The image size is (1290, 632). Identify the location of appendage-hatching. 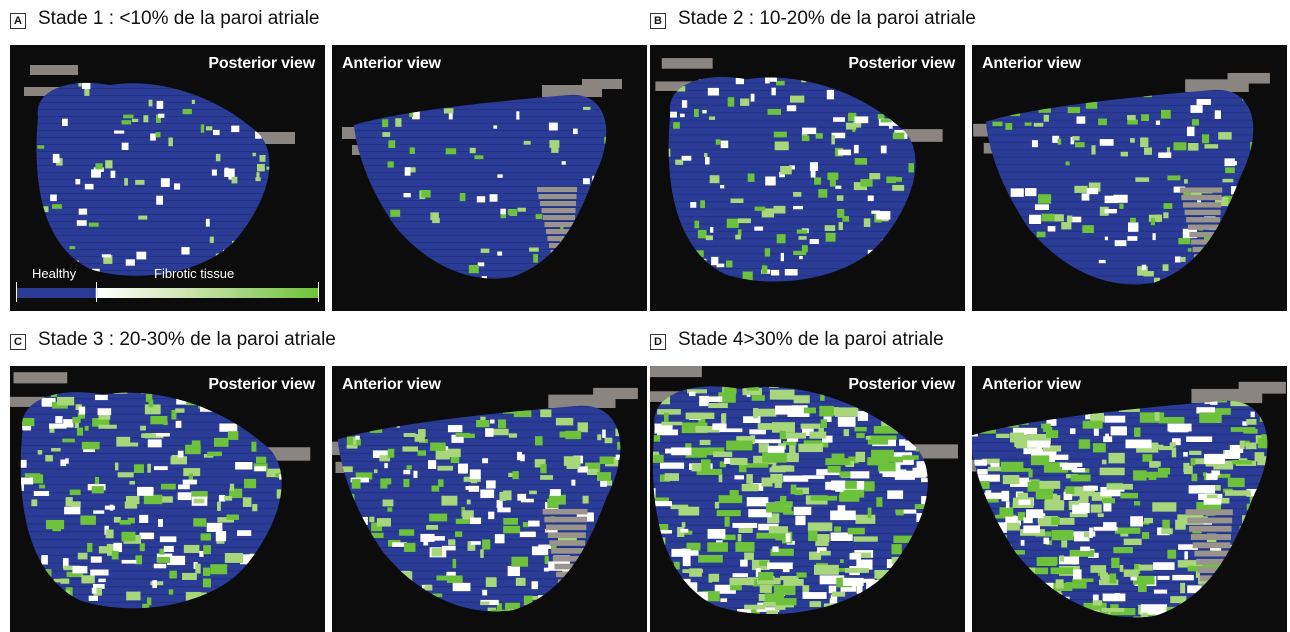
(568, 558).